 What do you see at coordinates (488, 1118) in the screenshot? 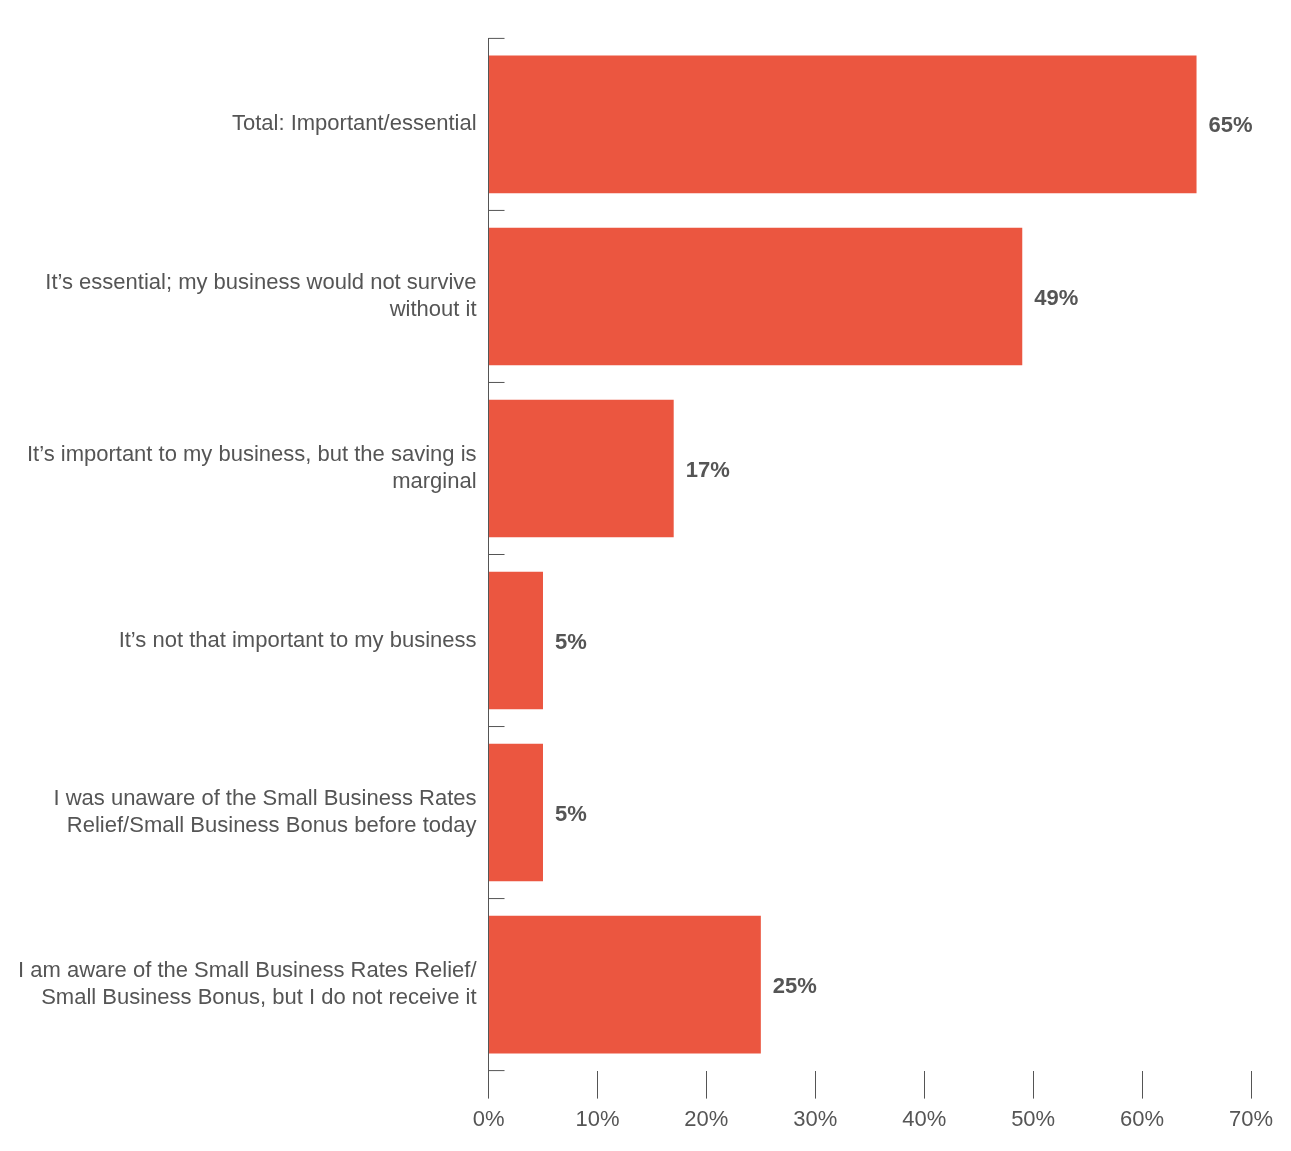
I see `x-tick-label: 0%` at bounding box center [488, 1118].